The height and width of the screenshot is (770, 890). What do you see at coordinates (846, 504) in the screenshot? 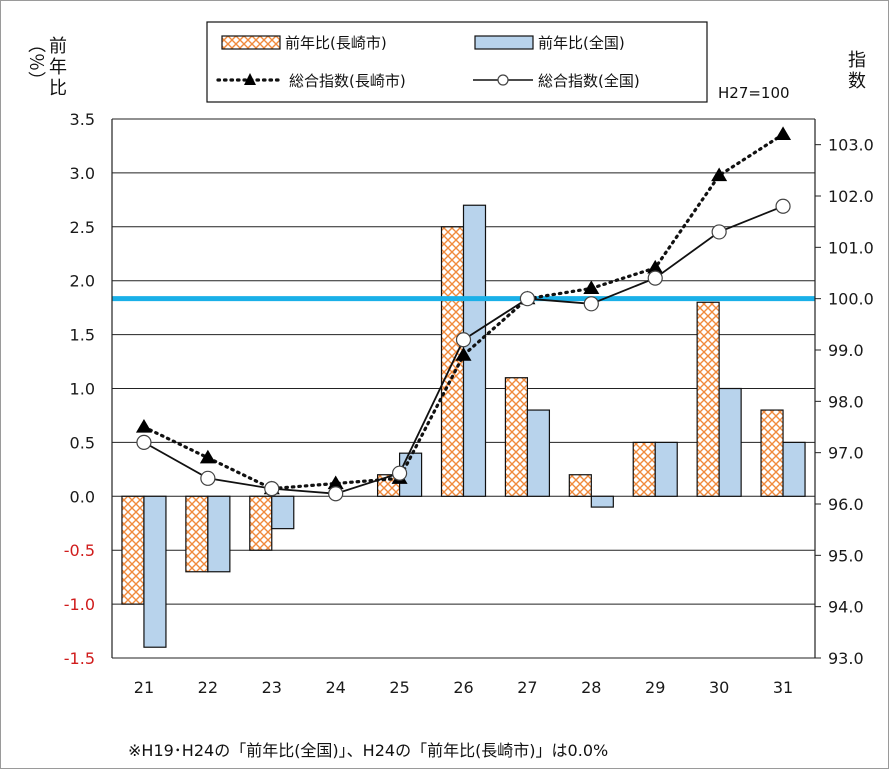
I see `right-tick-label: 96.0` at bounding box center [846, 504].